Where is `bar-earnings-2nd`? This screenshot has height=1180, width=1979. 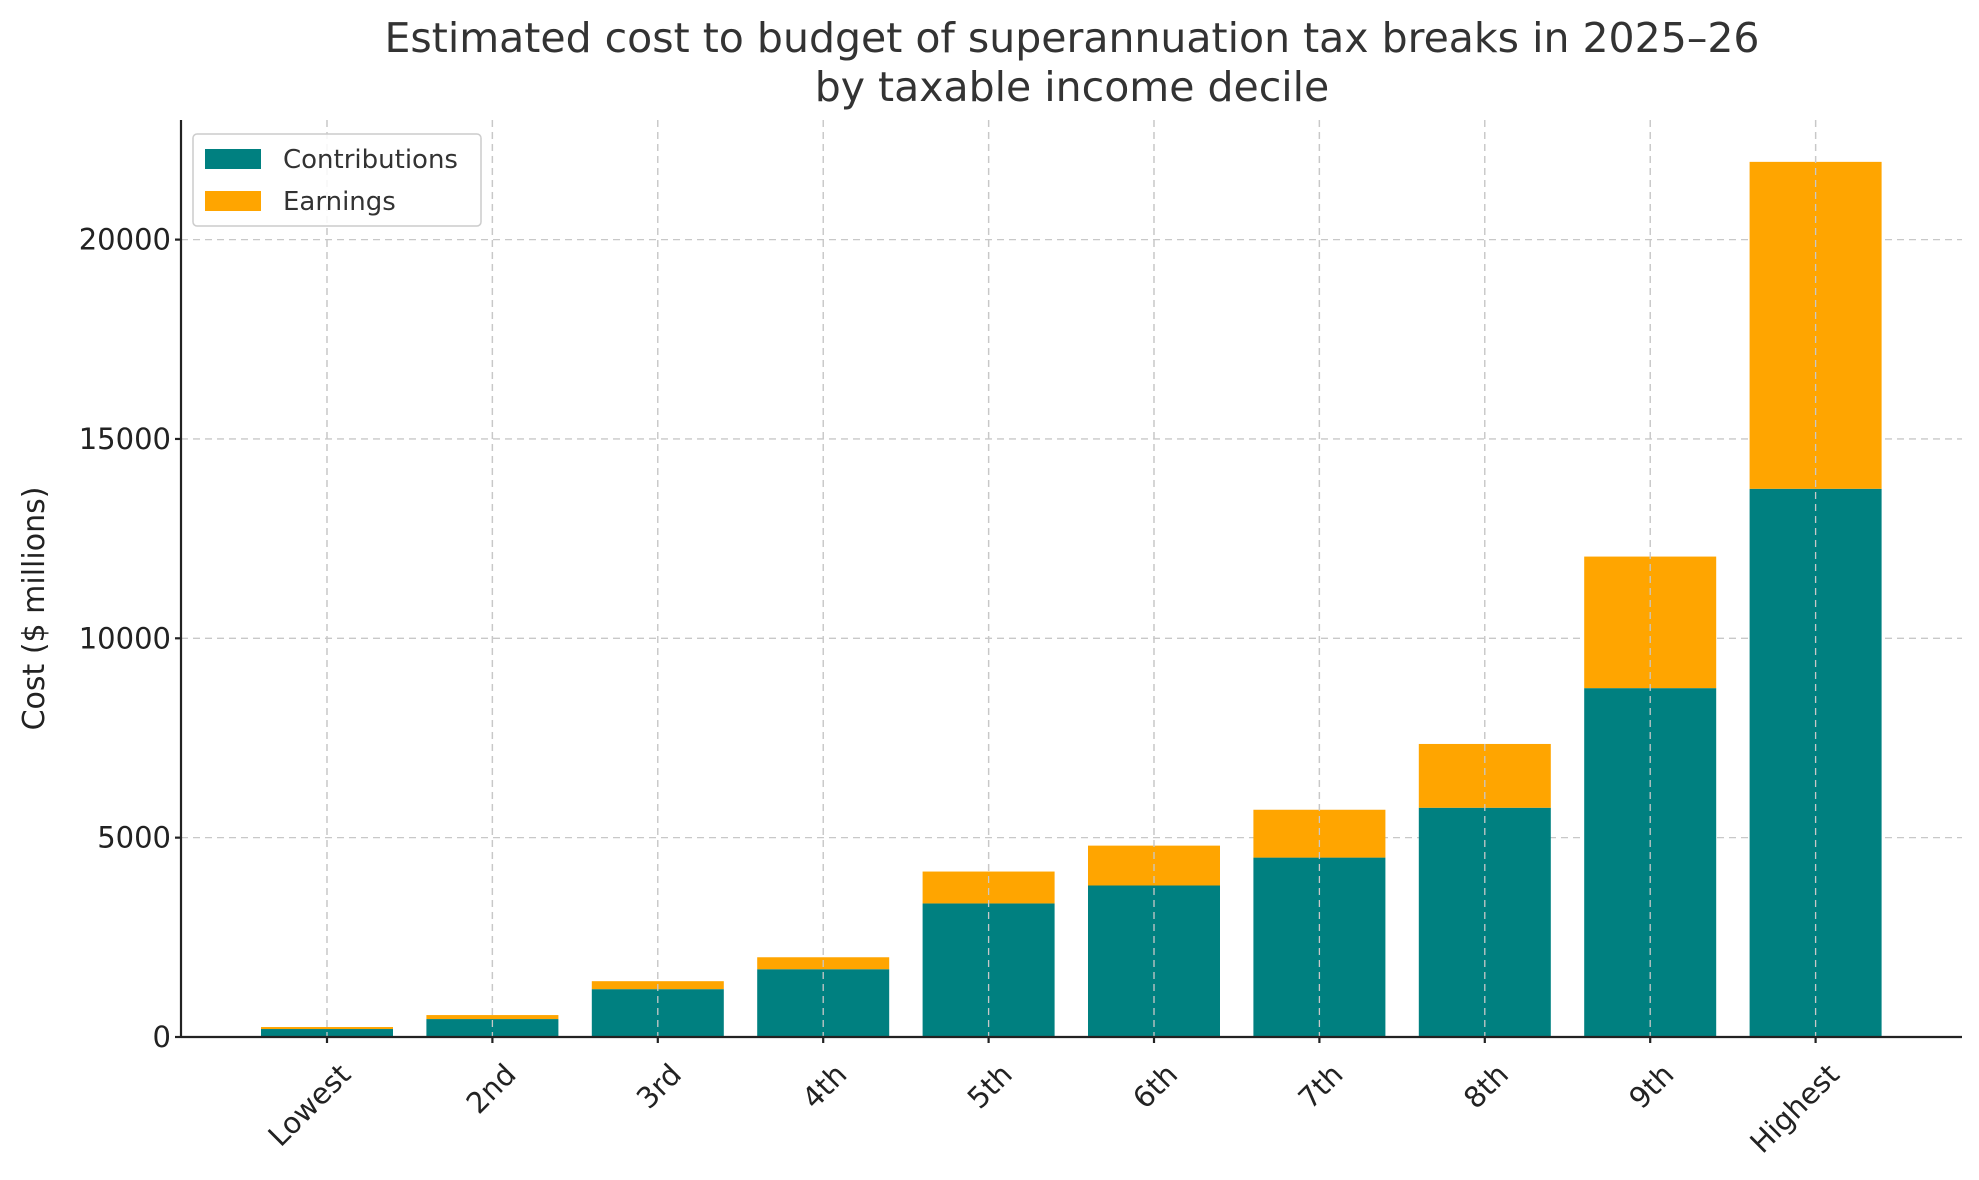
bar-earnings-2nd is located at coordinates (492, 1017).